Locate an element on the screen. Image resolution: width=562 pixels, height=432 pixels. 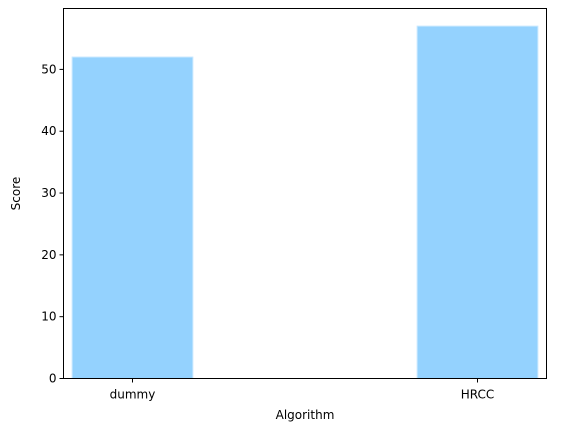
y-axis-ticks: 0 10 20 30 40 50 is located at coordinates (52, 224).